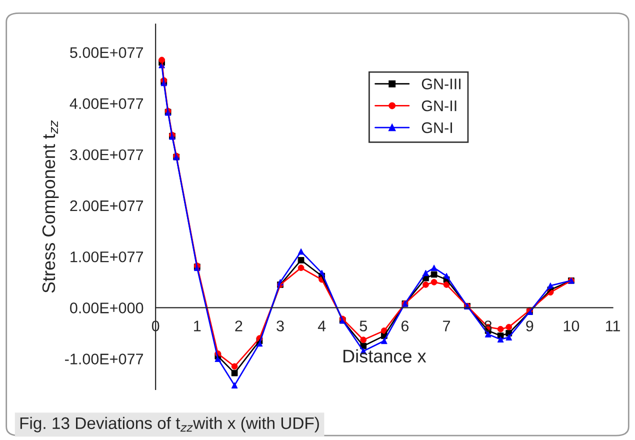 The width and height of the screenshot is (635, 440). Describe the element at coordinates (441, 84) in the screenshot. I see `legend-label: GN-III` at that location.